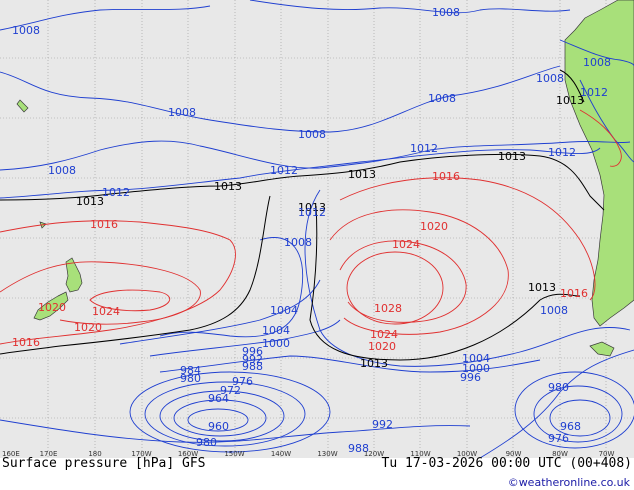 Image resolution: width=634 pixels, height=490 pixels. Describe the element at coordinates (607, 454) in the screenshot. I see `lon-tick-label: 70W` at that location.